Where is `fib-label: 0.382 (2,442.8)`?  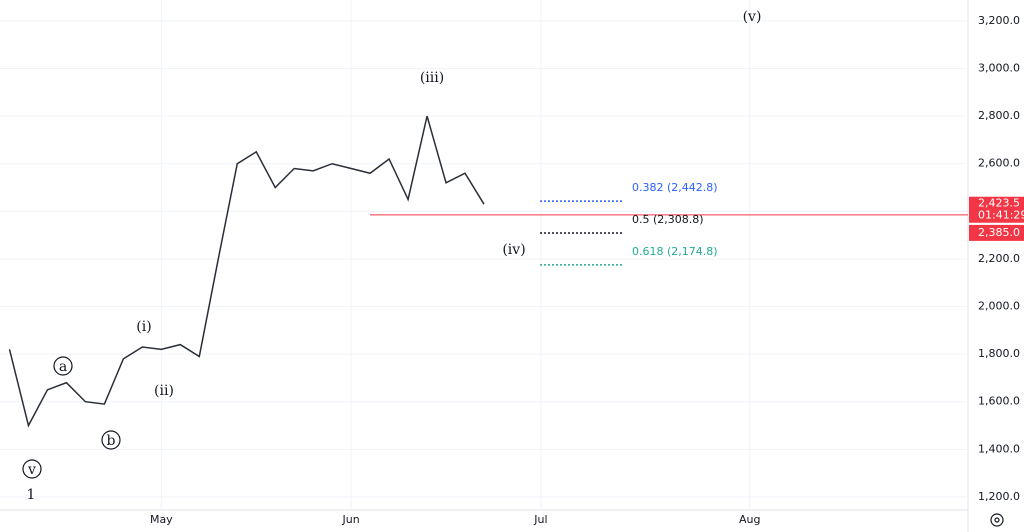 fib-label: 0.382 (2,442.8) is located at coordinates (675, 187).